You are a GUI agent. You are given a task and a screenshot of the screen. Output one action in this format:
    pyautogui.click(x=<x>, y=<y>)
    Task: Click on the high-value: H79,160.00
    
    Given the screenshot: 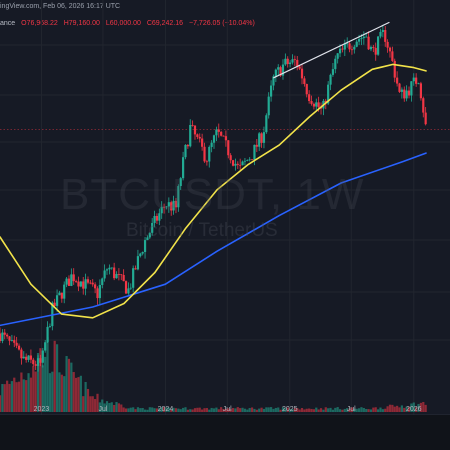 What is the action you would take?
    pyautogui.click(x=81, y=23)
    